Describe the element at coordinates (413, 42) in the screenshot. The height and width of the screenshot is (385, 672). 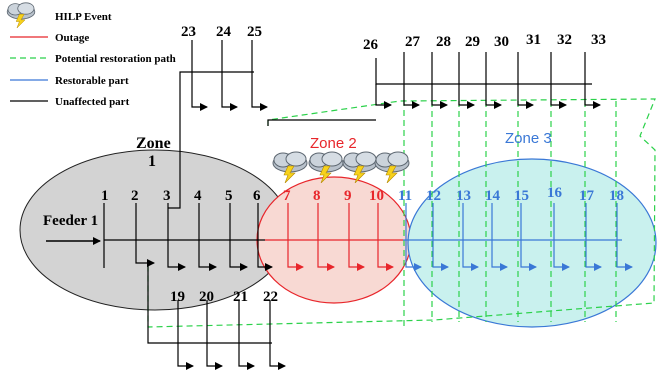
I see `node-label: 27` at that location.